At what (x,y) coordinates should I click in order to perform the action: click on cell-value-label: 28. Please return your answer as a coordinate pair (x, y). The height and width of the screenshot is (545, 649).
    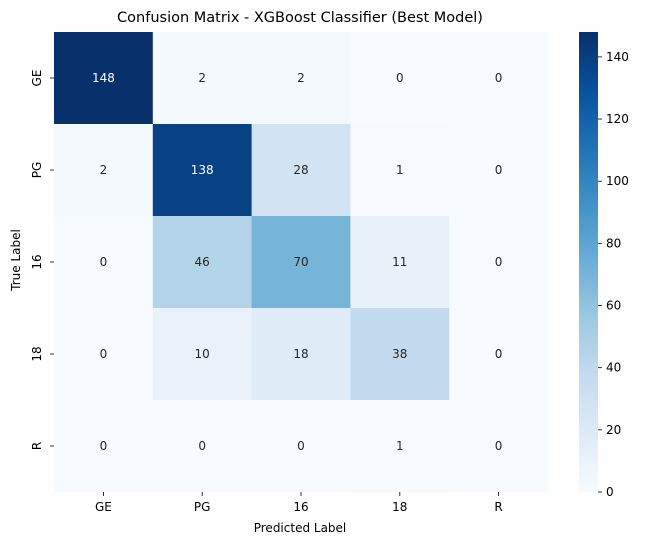
    Looking at the image, I should click on (300, 170).